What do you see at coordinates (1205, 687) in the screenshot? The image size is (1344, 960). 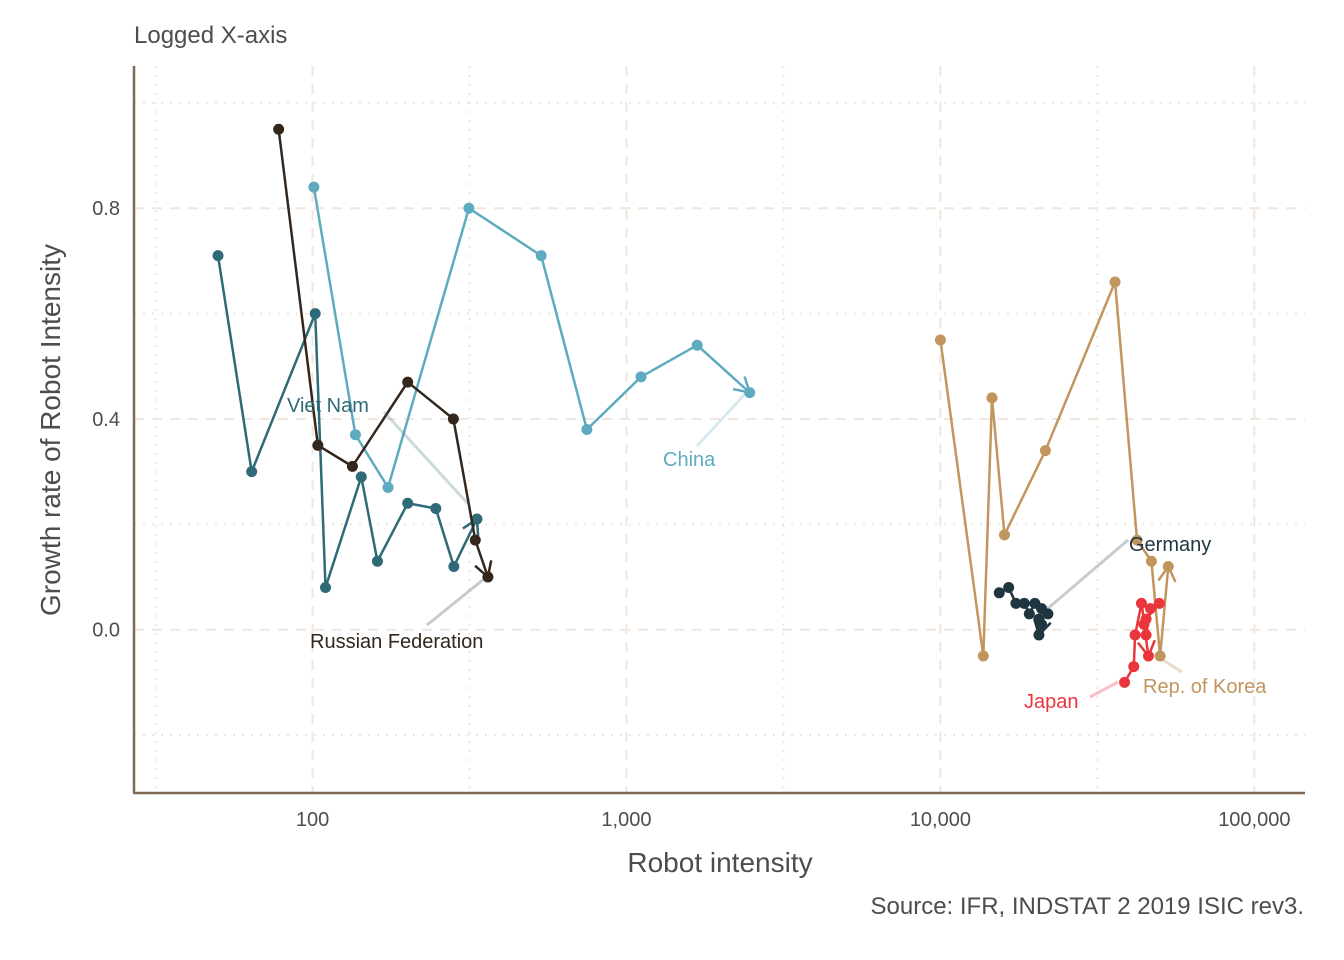 I see `series-label-rep-of-korea: Rep. of Korea` at bounding box center [1205, 687].